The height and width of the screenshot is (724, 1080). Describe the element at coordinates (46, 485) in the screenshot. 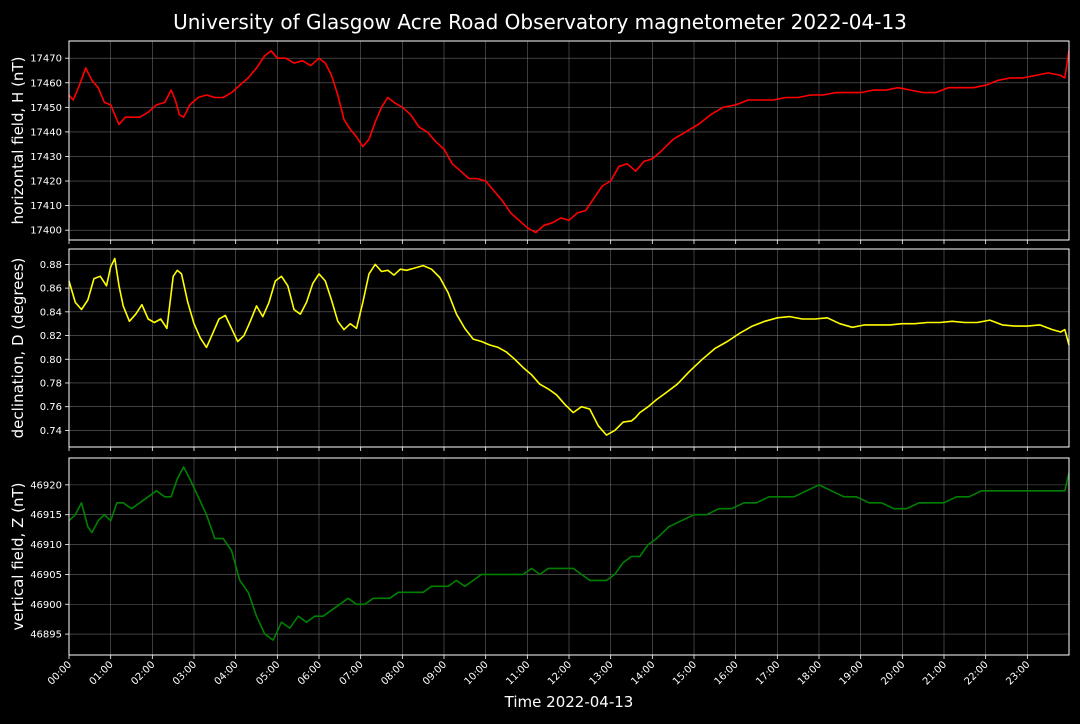

I see `vertical-y-tick-label: 46920` at that location.